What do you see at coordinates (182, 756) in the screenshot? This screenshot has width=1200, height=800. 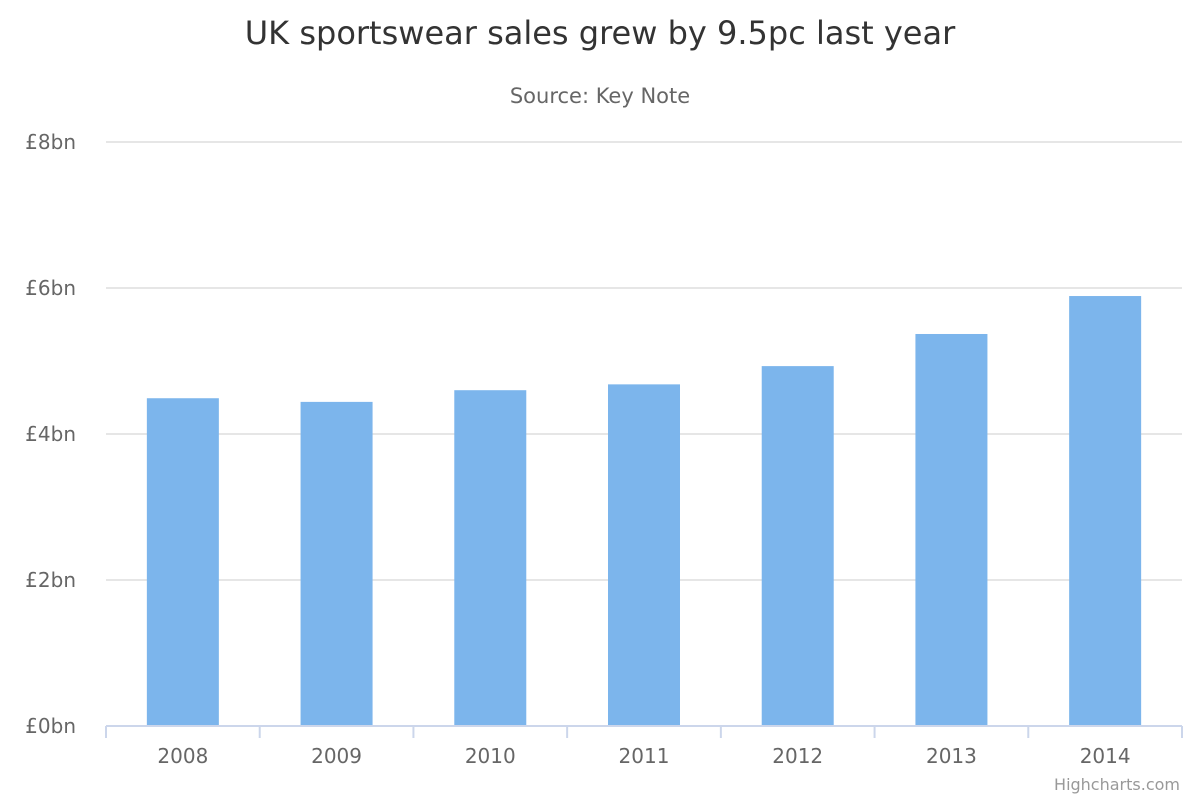 I see `x-tick-label: 2008` at bounding box center [182, 756].